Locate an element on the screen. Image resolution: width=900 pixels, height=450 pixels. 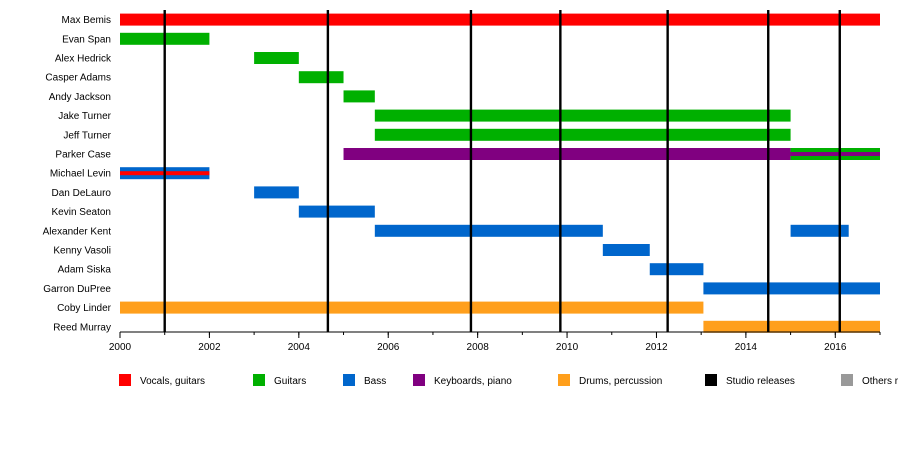
x-tick-label: 2008 is located at coordinates (478, 347).